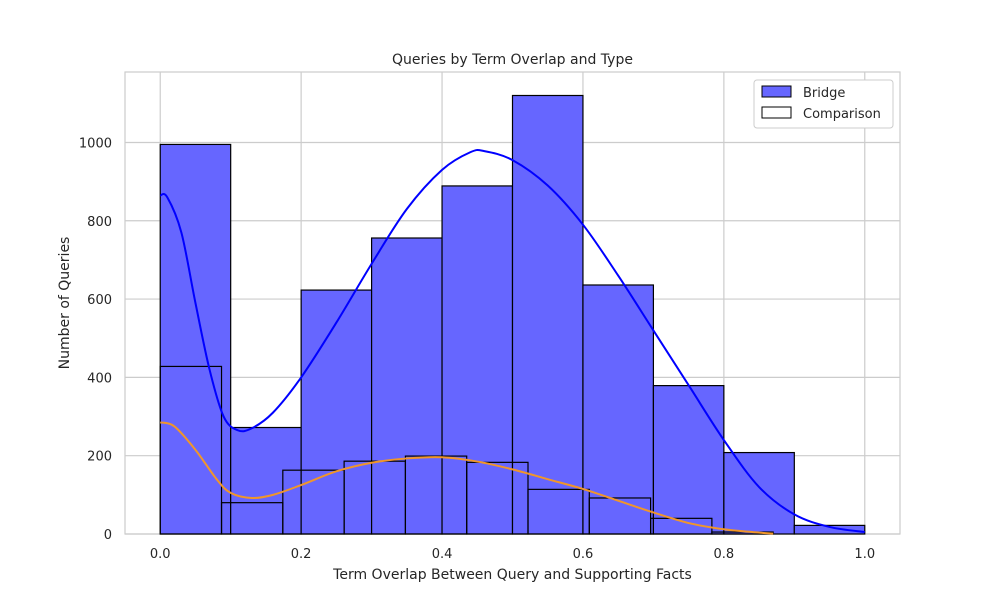  Describe the element at coordinates (842, 114) in the screenshot. I see `legend-label-comparison: Comparison` at that location.